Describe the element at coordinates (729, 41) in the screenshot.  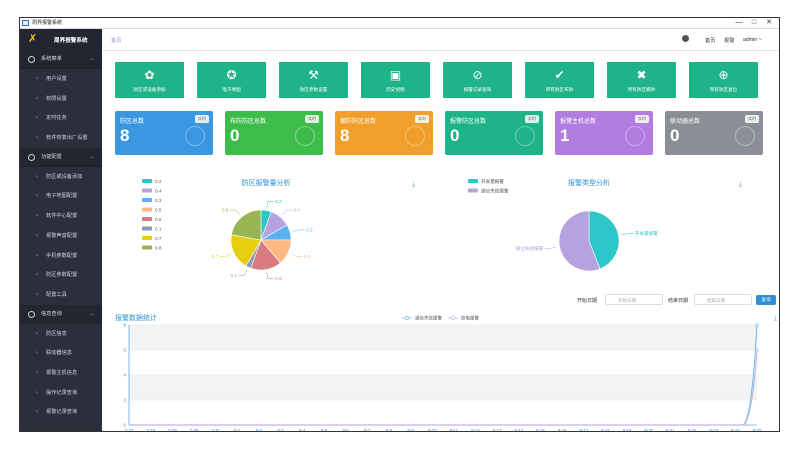
I see `alarm-link: 报警` at that location.